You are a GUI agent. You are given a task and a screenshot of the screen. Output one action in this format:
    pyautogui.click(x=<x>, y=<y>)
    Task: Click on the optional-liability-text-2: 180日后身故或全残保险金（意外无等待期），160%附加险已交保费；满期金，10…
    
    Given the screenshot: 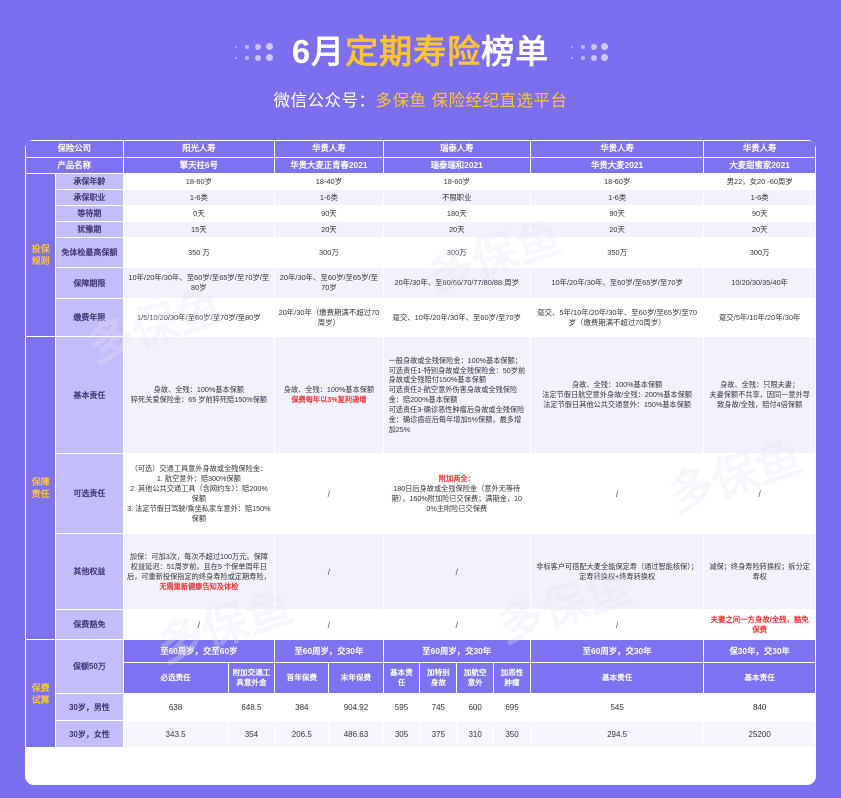 What is the action you would take?
    pyautogui.click(x=457, y=498)
    